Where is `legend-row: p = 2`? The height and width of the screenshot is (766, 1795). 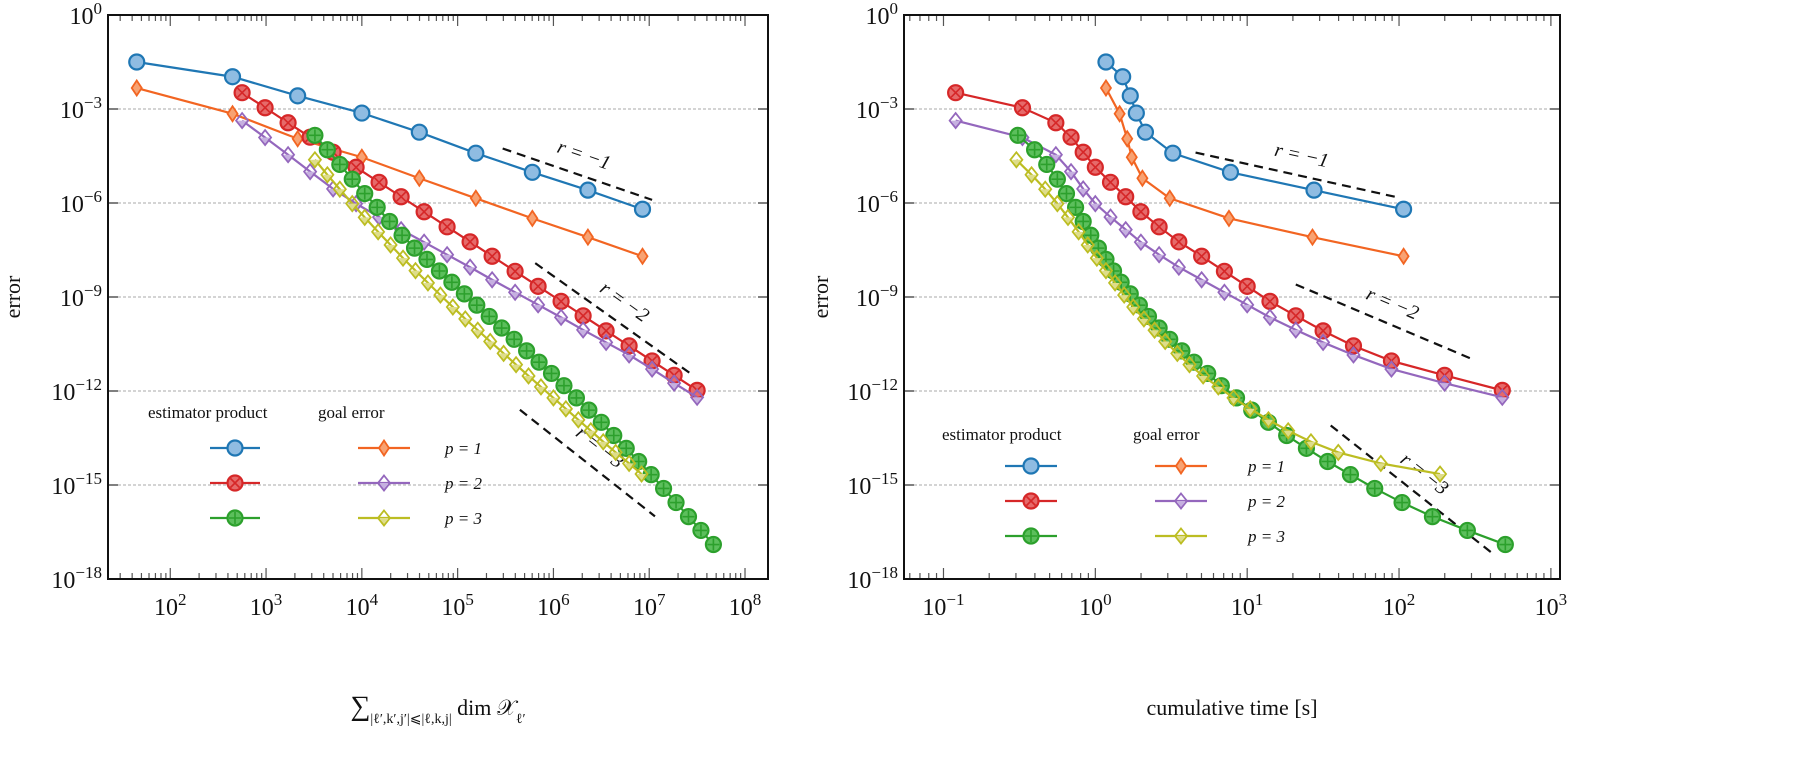
legend-row: p = 2 is located at coordinates (1145, 501).